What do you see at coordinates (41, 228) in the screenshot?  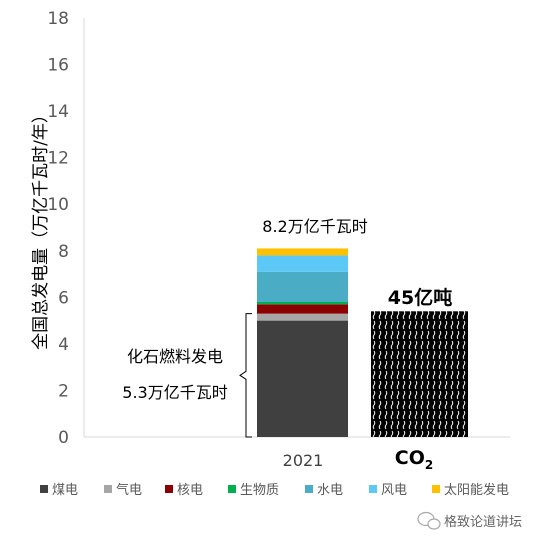 I see `y-axis-label: 全国总发电量（万亿千瓦时/年）` at bounding box center [41, 228].